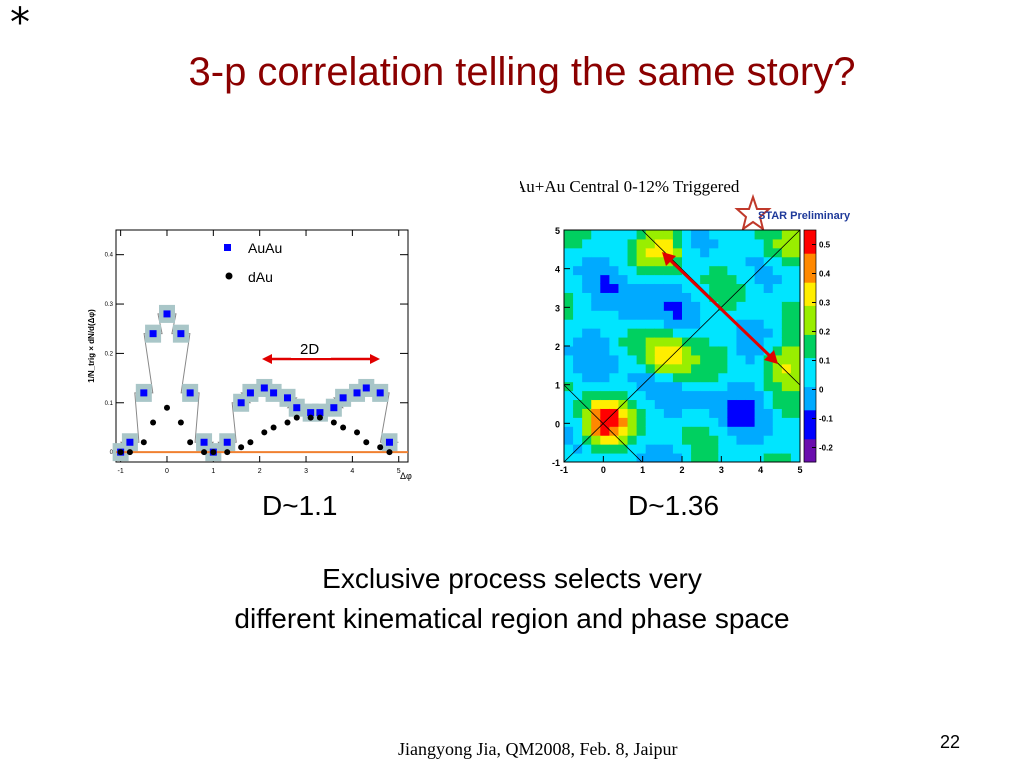 The width and height of the screenshot is (1024, 768). I want to click on heatmap-colorbar: 0.5 0.4 0.3 0.2 0.1 0 -0.1 -0.2, so click(818, 346).